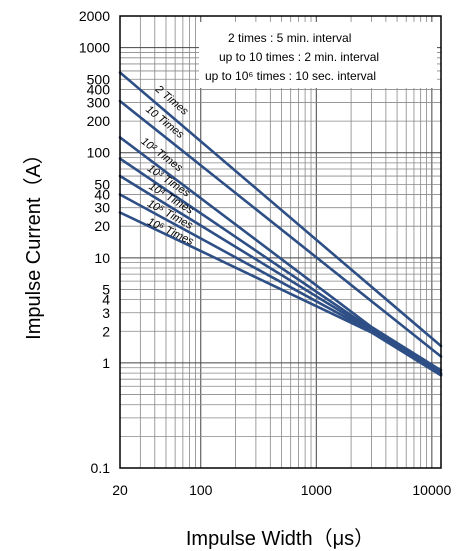 This screenshot has width=469, height=551. What do you see at coordinates (106, 363) in the screenshot?
I see `y-tick-label: 1` at bounding box center [106, 363].